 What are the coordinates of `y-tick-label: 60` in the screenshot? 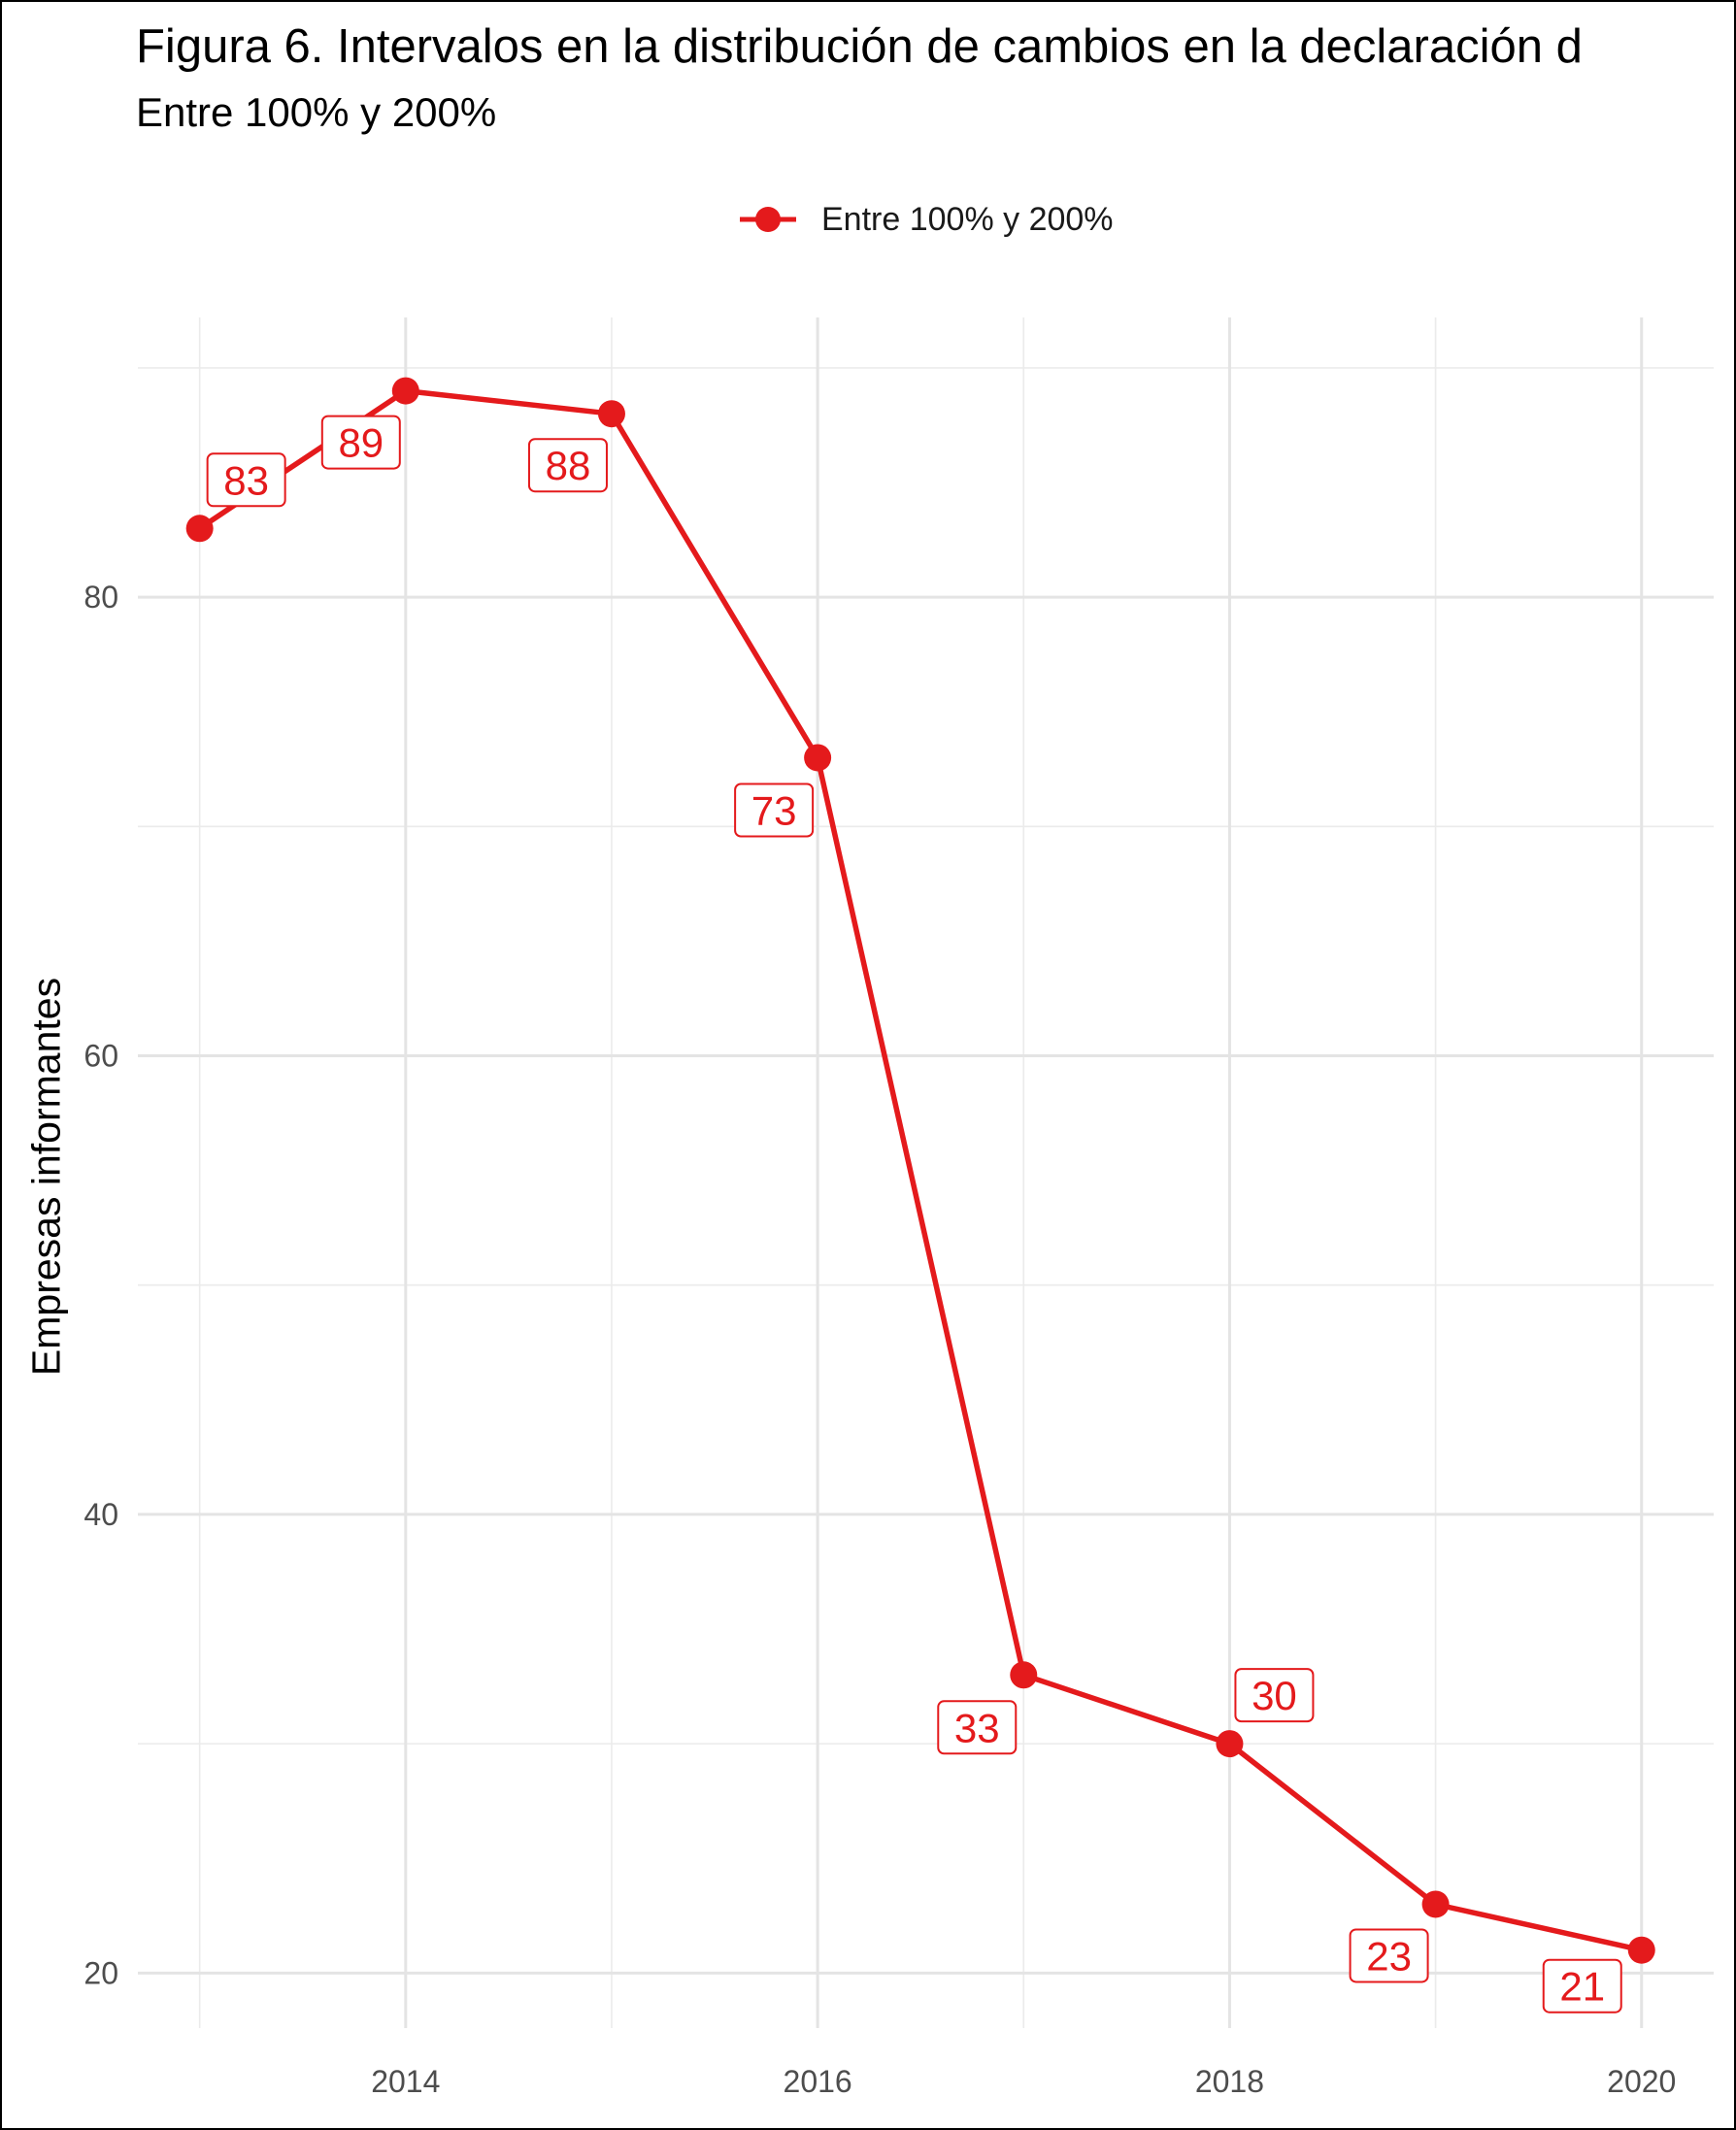 It's located at (101, 1056).